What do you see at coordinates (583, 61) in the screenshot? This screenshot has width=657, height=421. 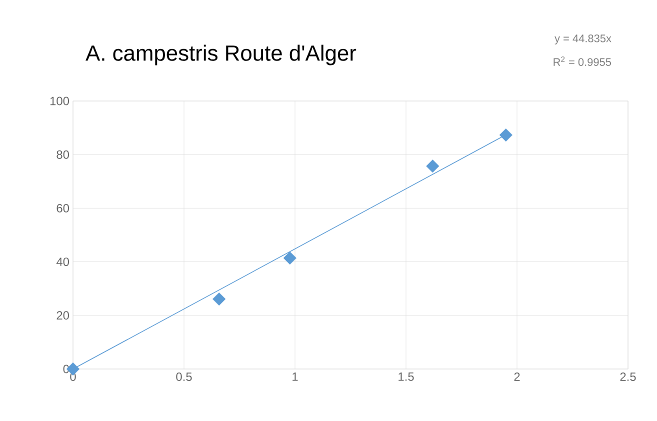 I see `text: R$^{2}$ = 0.9955` at bounding box center [583, 61].